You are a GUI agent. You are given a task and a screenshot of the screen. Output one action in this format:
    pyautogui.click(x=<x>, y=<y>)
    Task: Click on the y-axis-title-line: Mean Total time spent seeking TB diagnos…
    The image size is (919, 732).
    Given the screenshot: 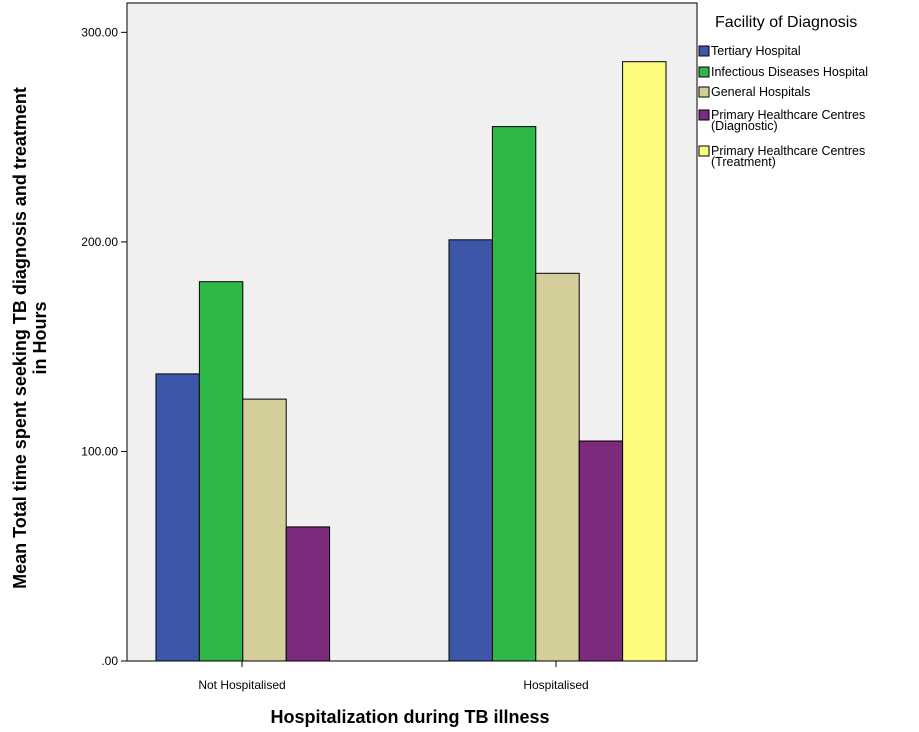 What is the action you would take?
    pyautogui.click(x=20, y=338)
    